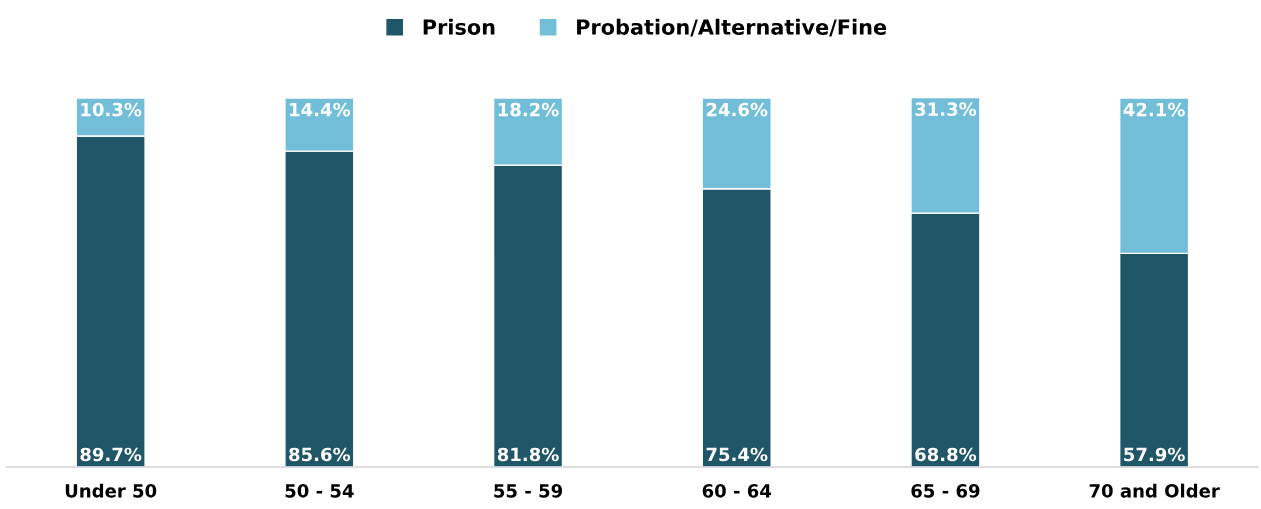 This screenshot has height=509, width=1261. Describe the element at coordinates (528, 454) in the screenshot. I see `data-label: 81.8%` at that location.